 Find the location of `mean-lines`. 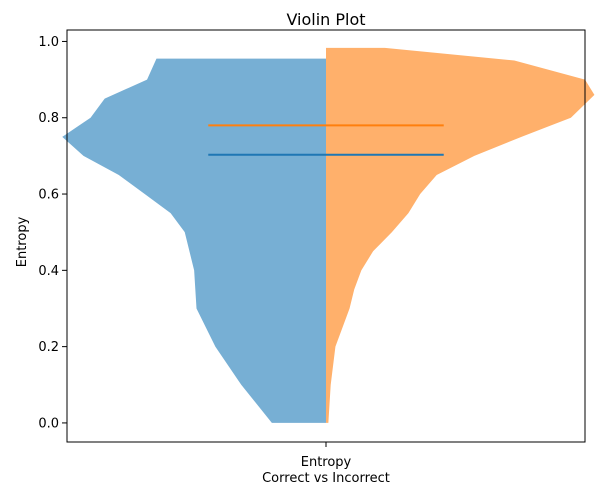

mean-lines is located at coordinates (326, 140).